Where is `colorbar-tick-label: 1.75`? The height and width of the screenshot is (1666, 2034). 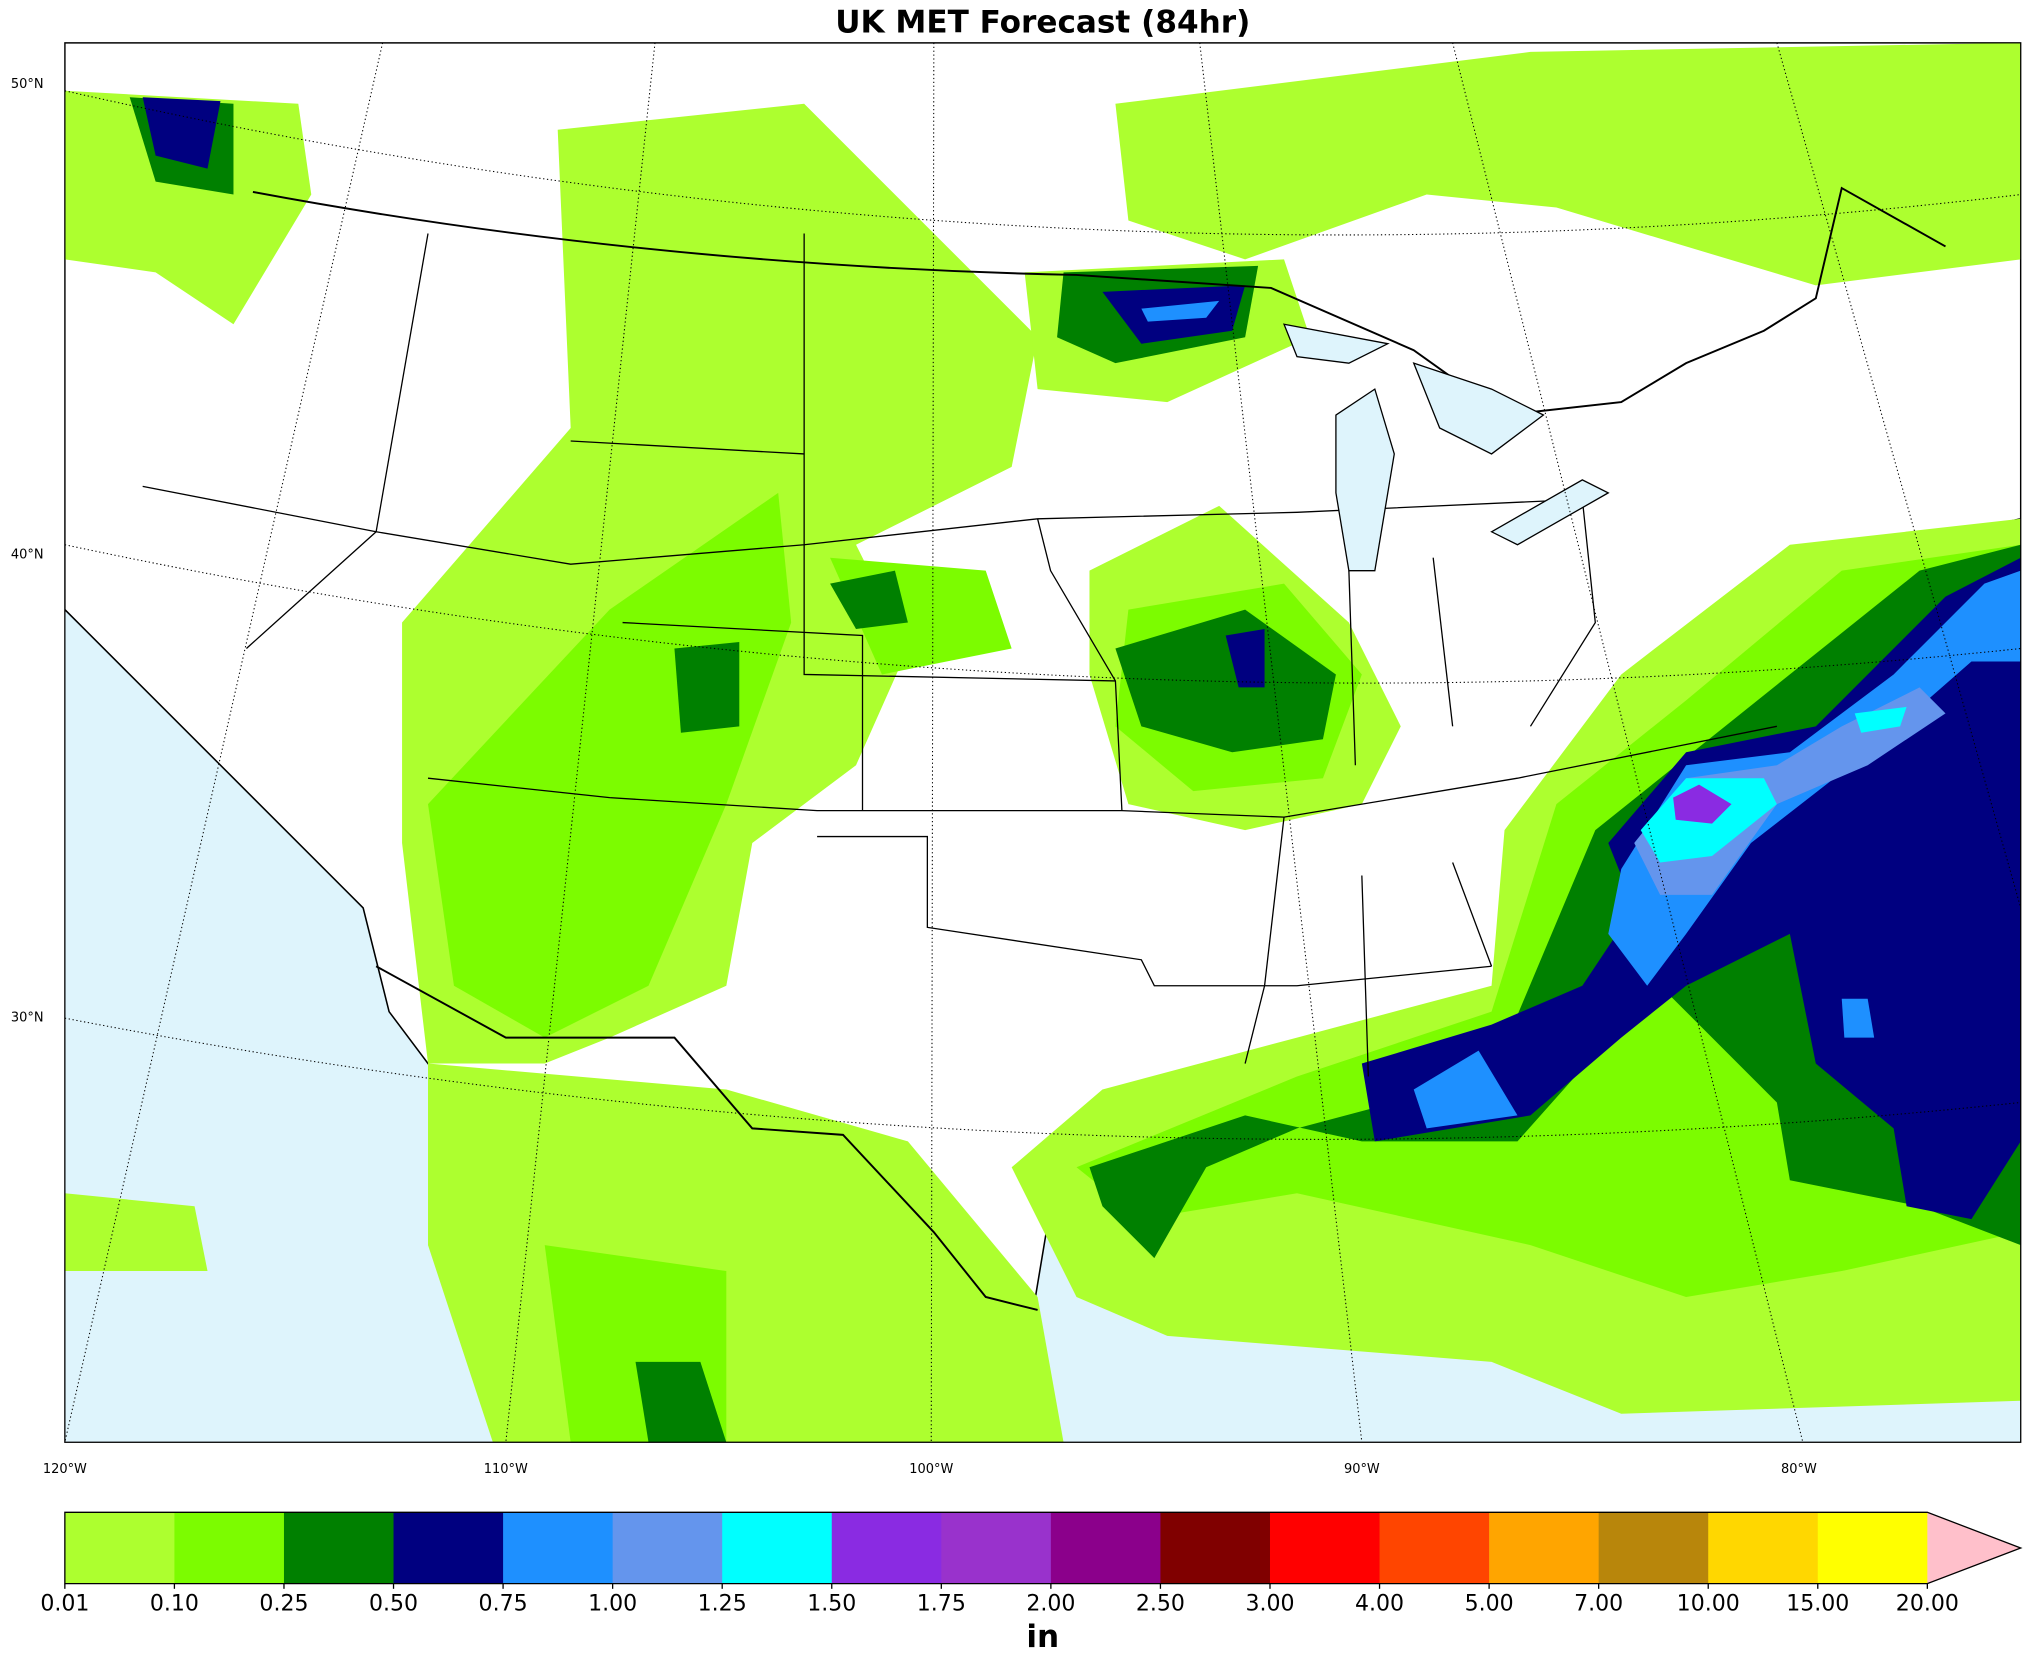 colorbar-tick-label: 1.75 is located at coordinates (941, 1603).